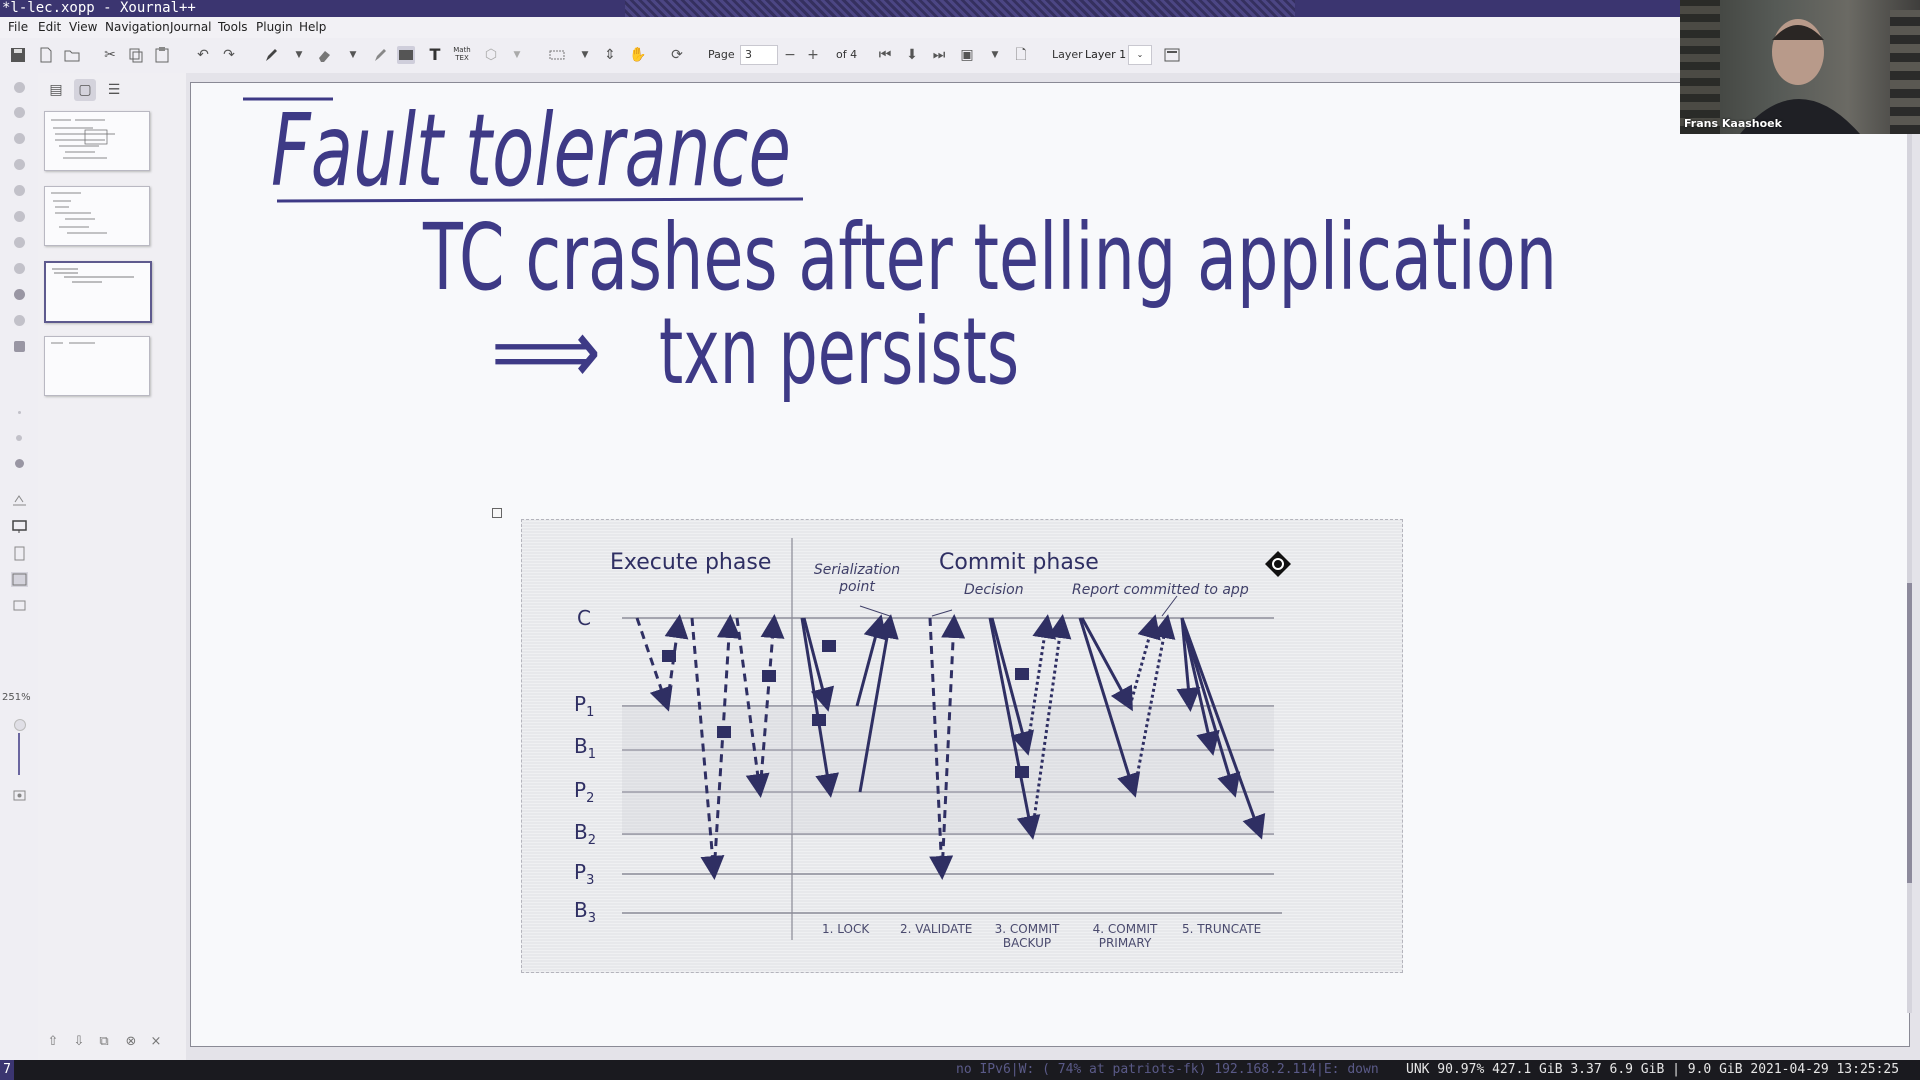 The width and height of the screenshot is (1920, 1080). What do you see at coordinates (19, 553) in the screenshot?
I see `page-tool-icon` at bounding box center [19, 553].